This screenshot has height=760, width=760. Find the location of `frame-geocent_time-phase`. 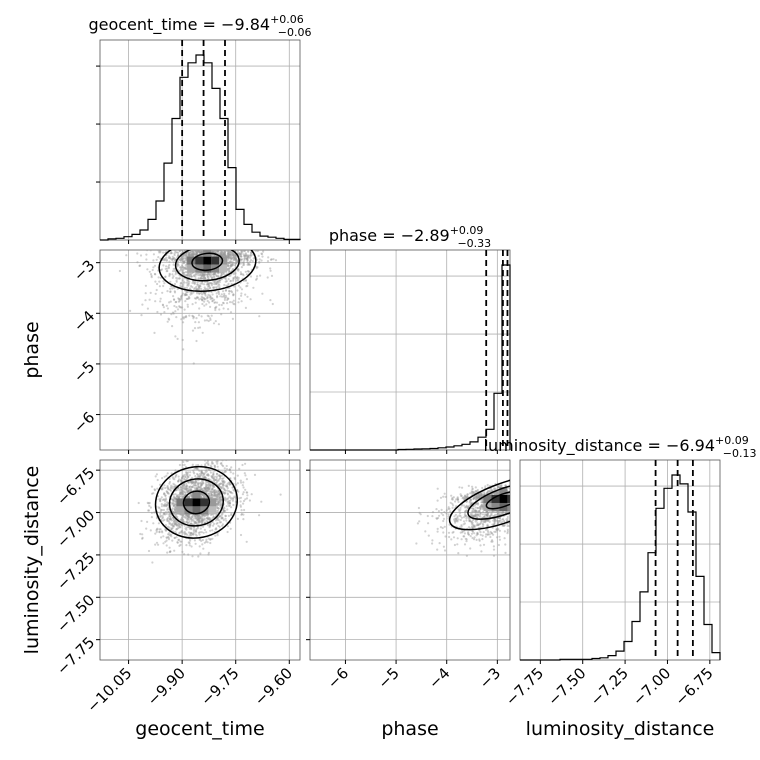

frame-geocent_time-phase is located at coordinates (200, 350).